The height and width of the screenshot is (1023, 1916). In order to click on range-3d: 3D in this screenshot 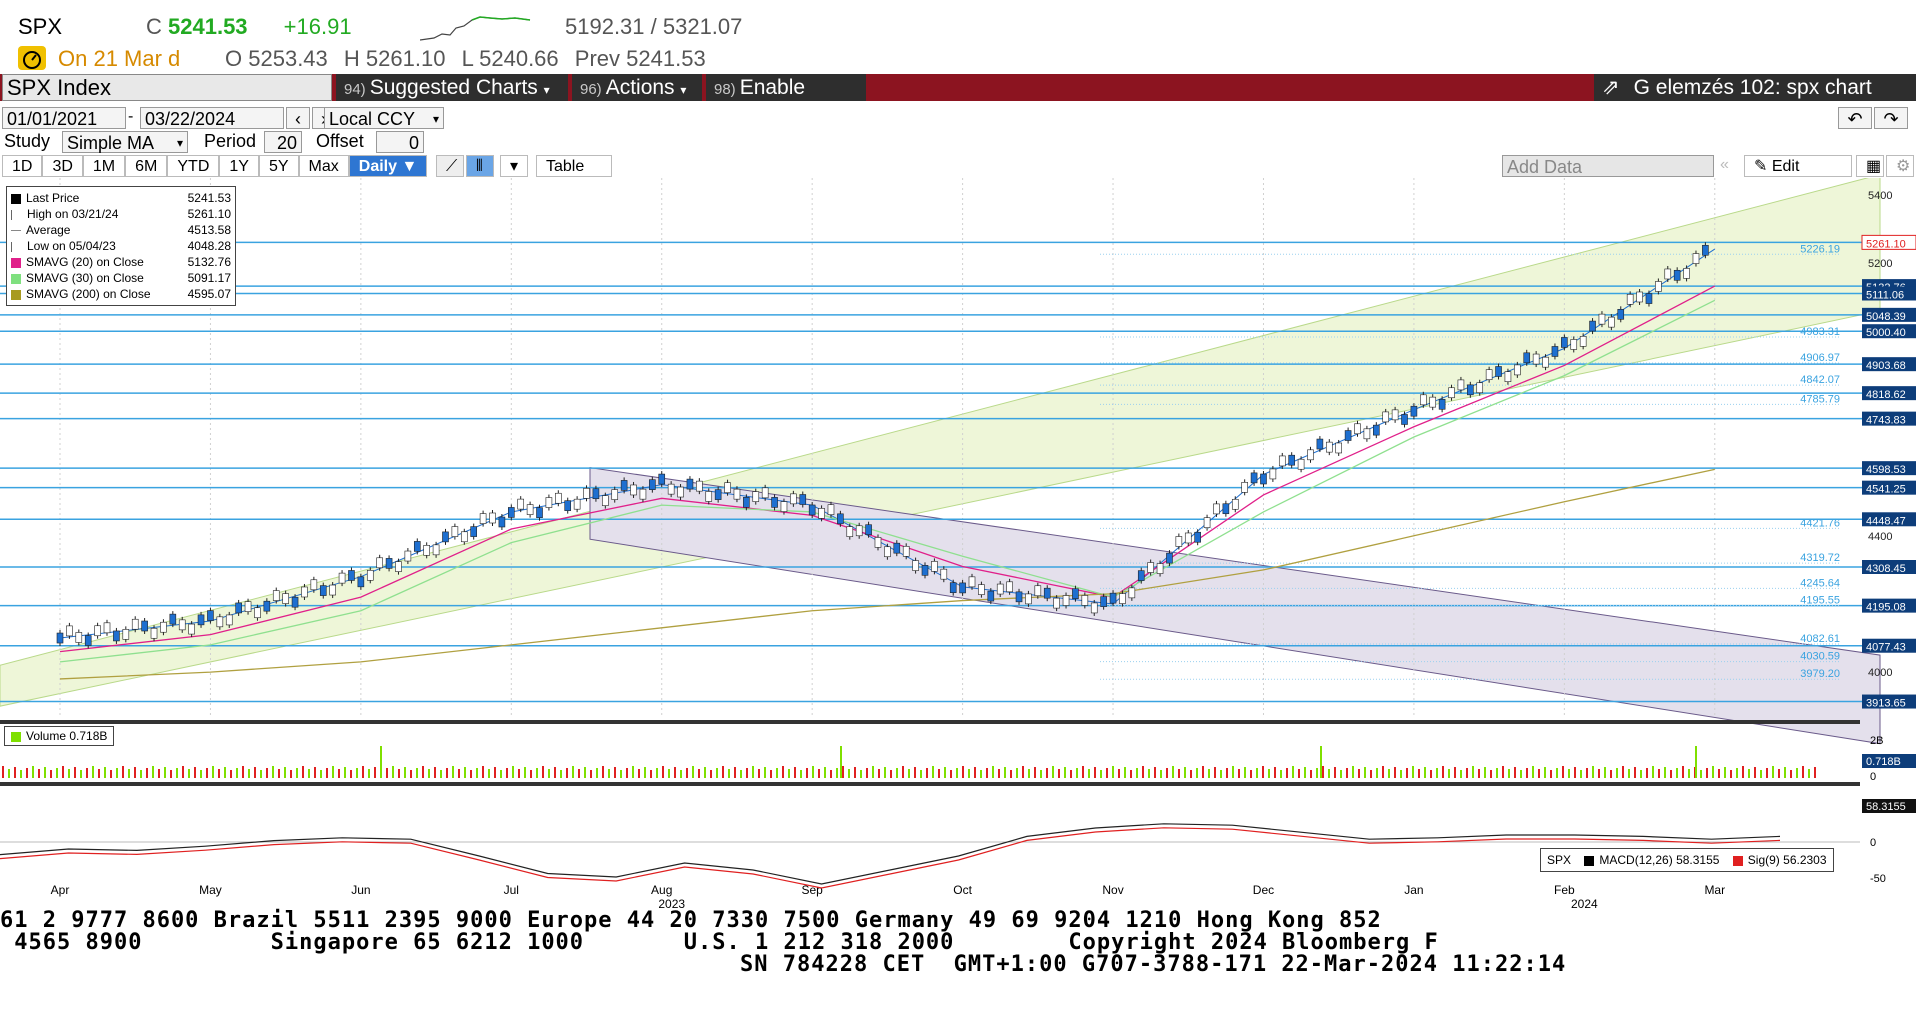, I will do `click(62, 166)`.